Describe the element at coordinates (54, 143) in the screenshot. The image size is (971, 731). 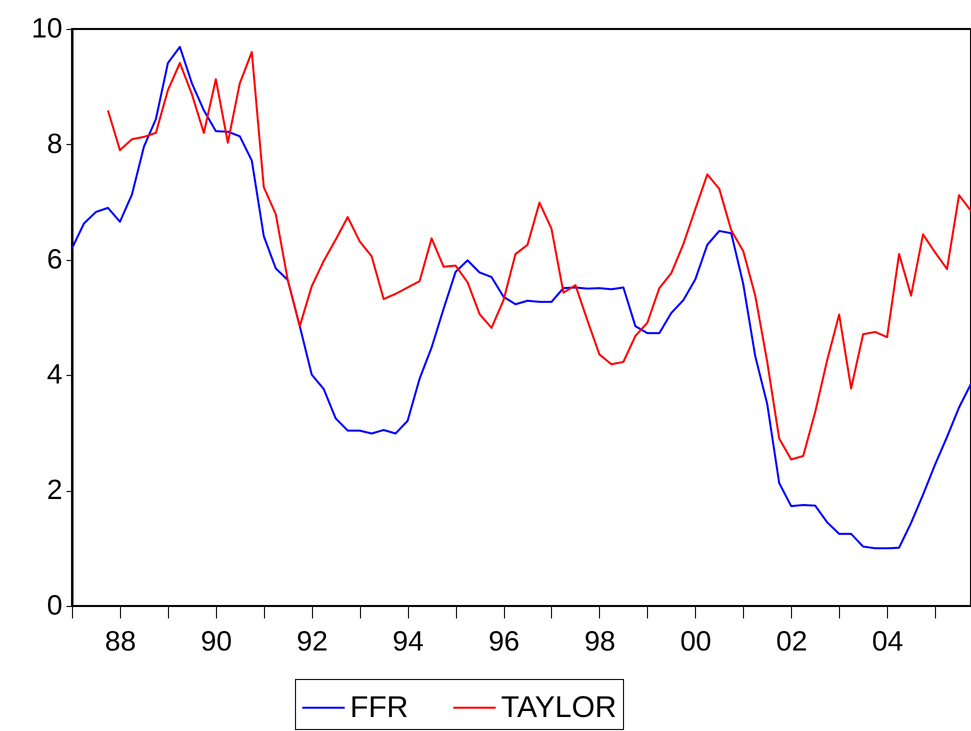
I see `y-tick-label: 8` at that location.